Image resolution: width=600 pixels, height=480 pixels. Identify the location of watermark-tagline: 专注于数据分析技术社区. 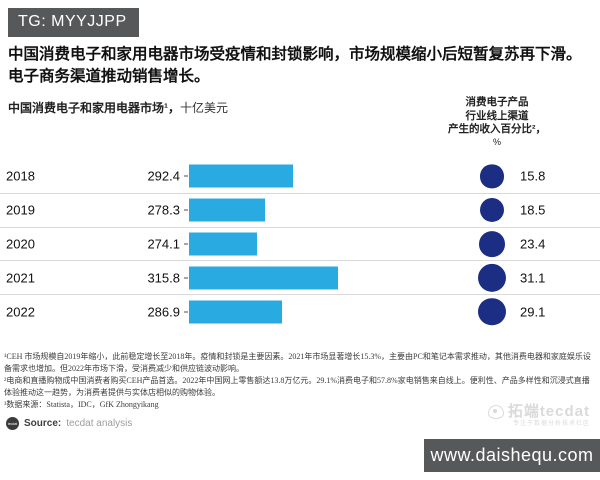
(551, 423).